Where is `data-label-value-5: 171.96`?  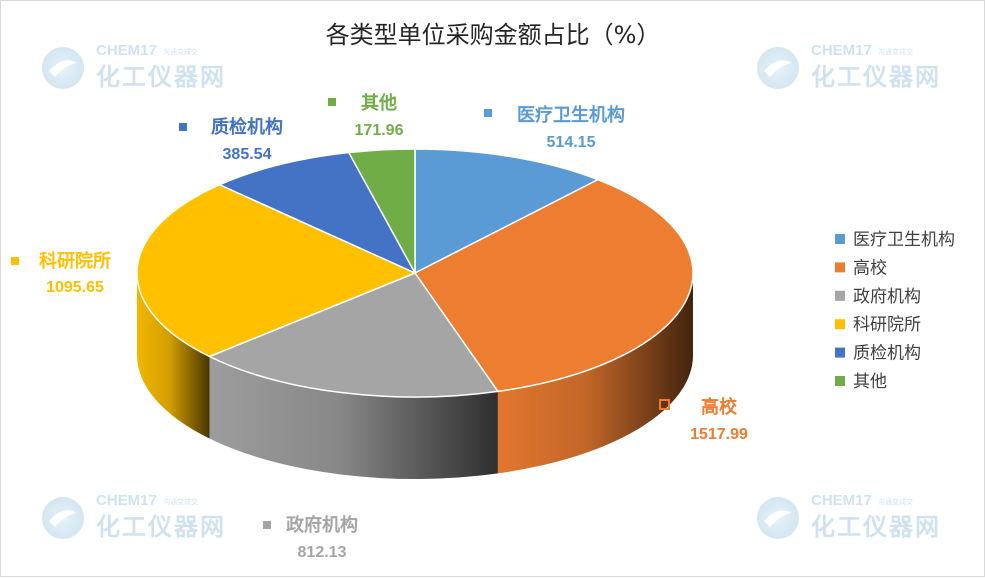
data-label-value-5: 171.96 is located at coordinates (379, 130).